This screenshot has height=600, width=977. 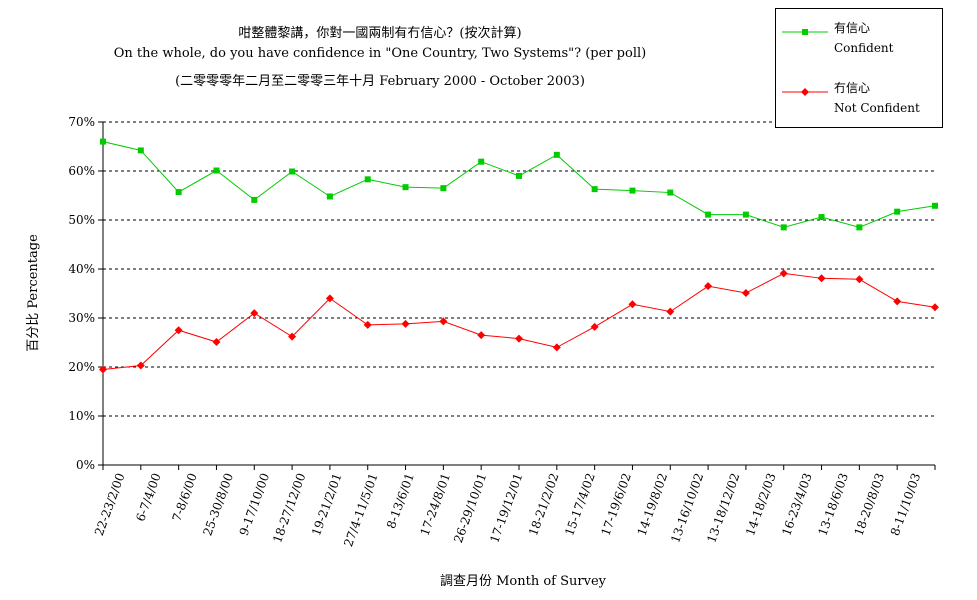 I want to click on legend-swatch-confident, so click(x=805, y=32).